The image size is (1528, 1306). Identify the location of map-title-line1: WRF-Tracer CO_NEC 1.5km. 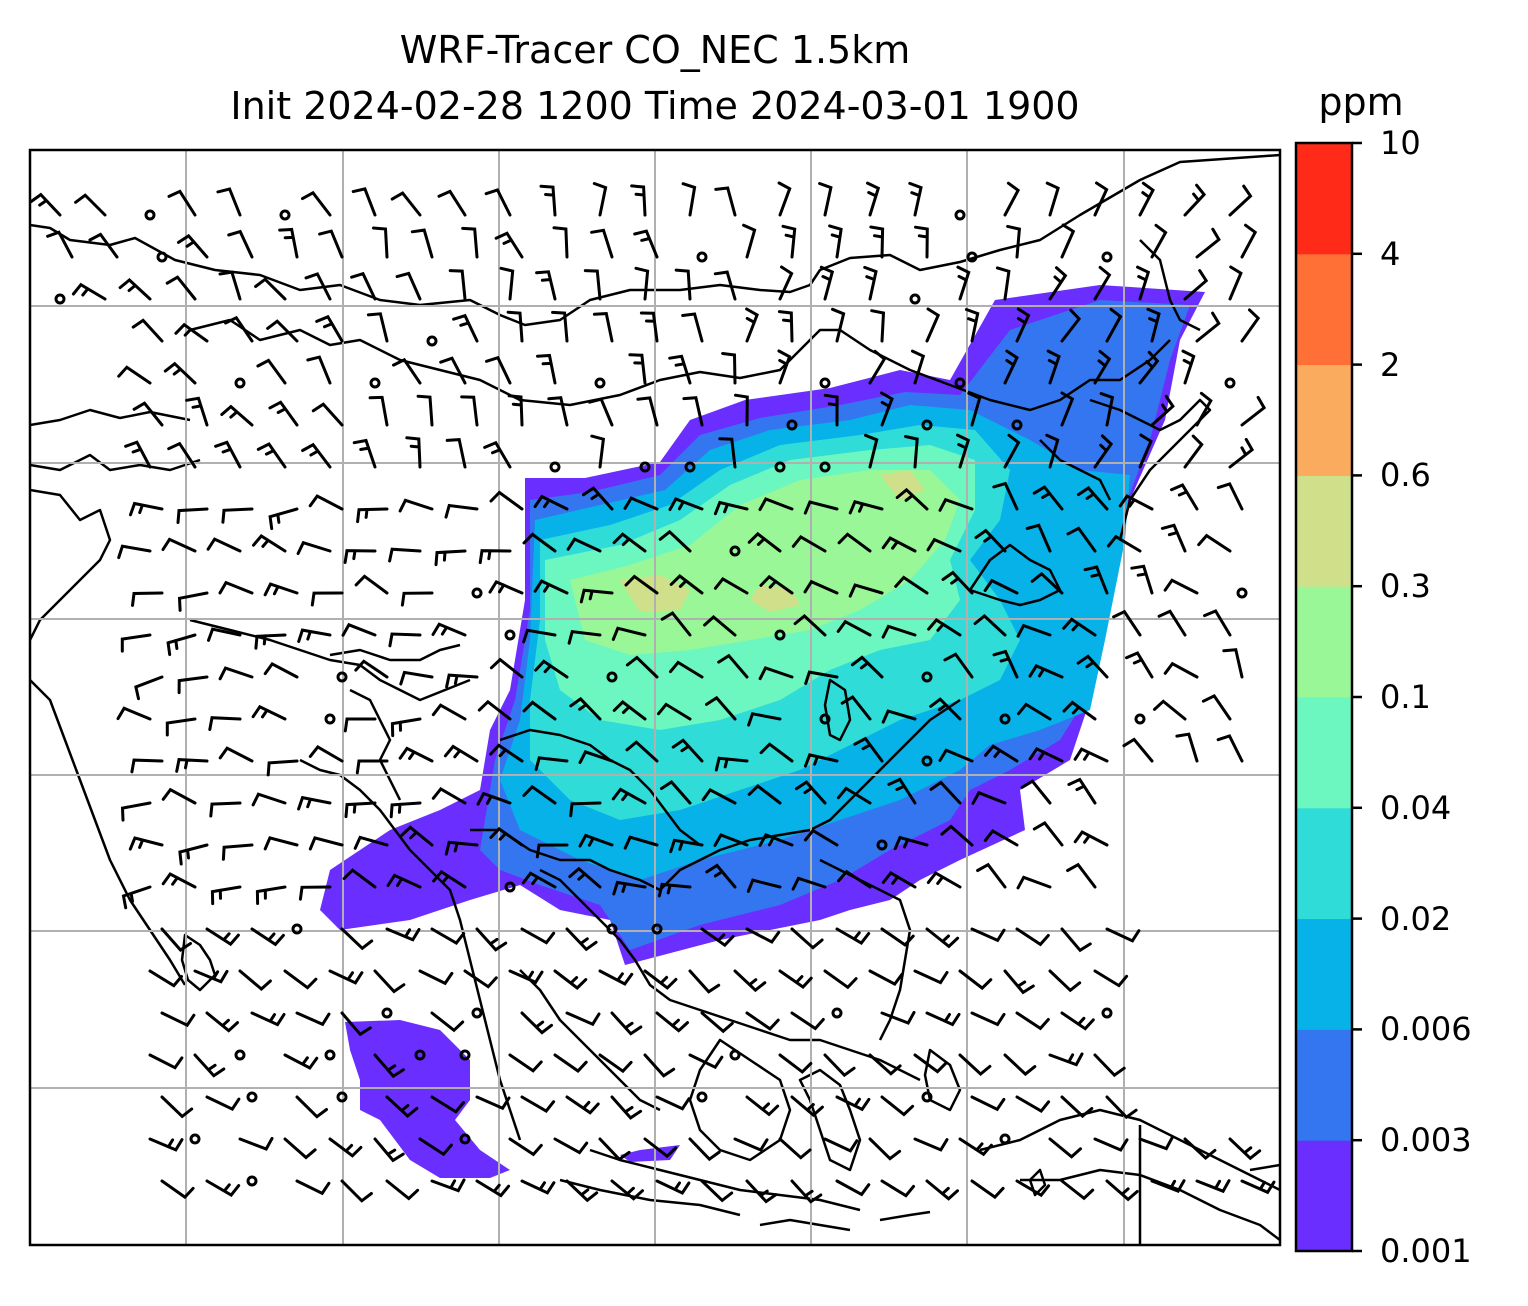
(655, 50).